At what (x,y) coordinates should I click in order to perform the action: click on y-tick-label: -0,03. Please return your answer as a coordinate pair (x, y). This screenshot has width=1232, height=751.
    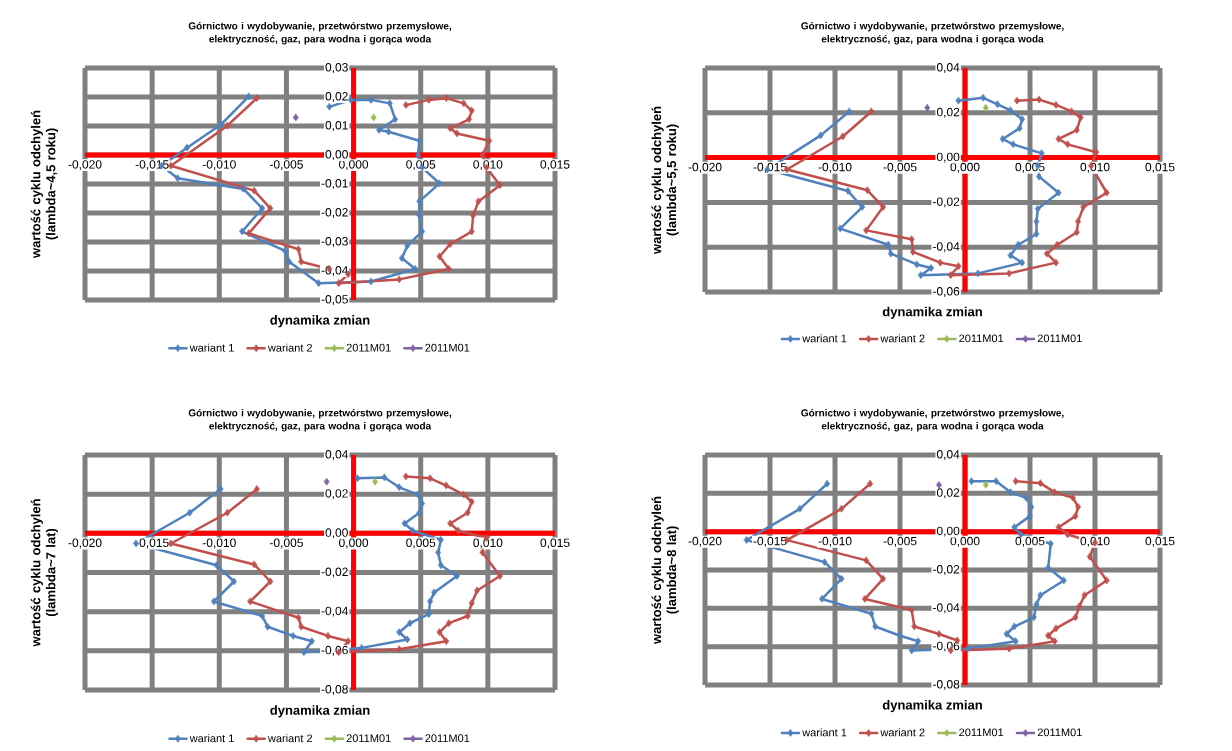
    Looking at the image, I should click on (334, 242).